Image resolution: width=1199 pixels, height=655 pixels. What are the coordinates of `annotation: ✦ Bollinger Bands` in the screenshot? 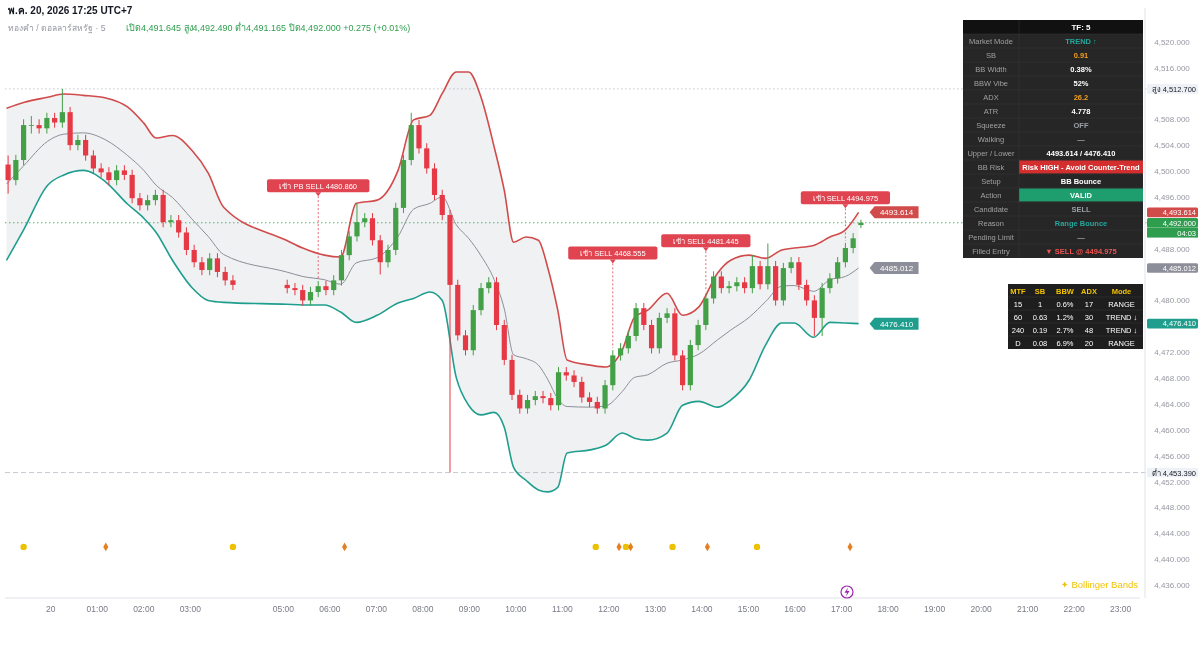 It's located at (1099, 584).